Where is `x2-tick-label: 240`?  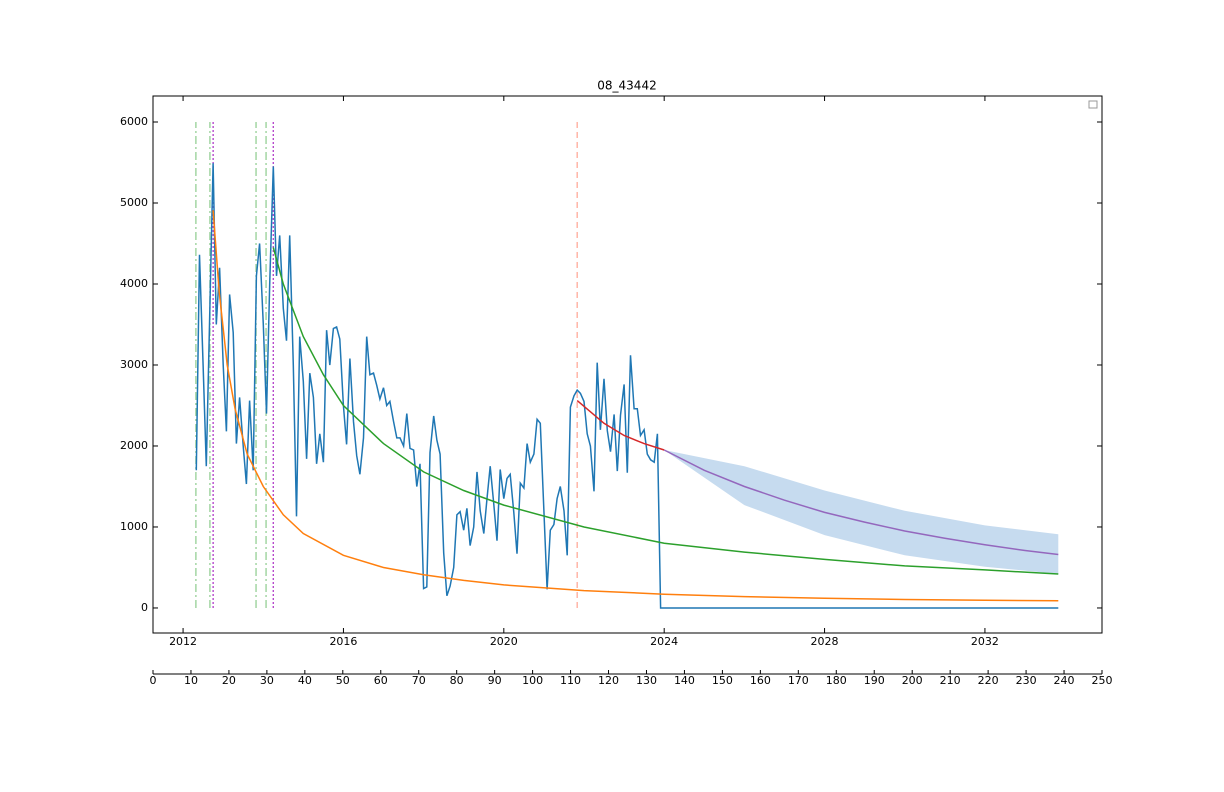
x2-tick-label: 240 is located at coordinates (1064, 680).